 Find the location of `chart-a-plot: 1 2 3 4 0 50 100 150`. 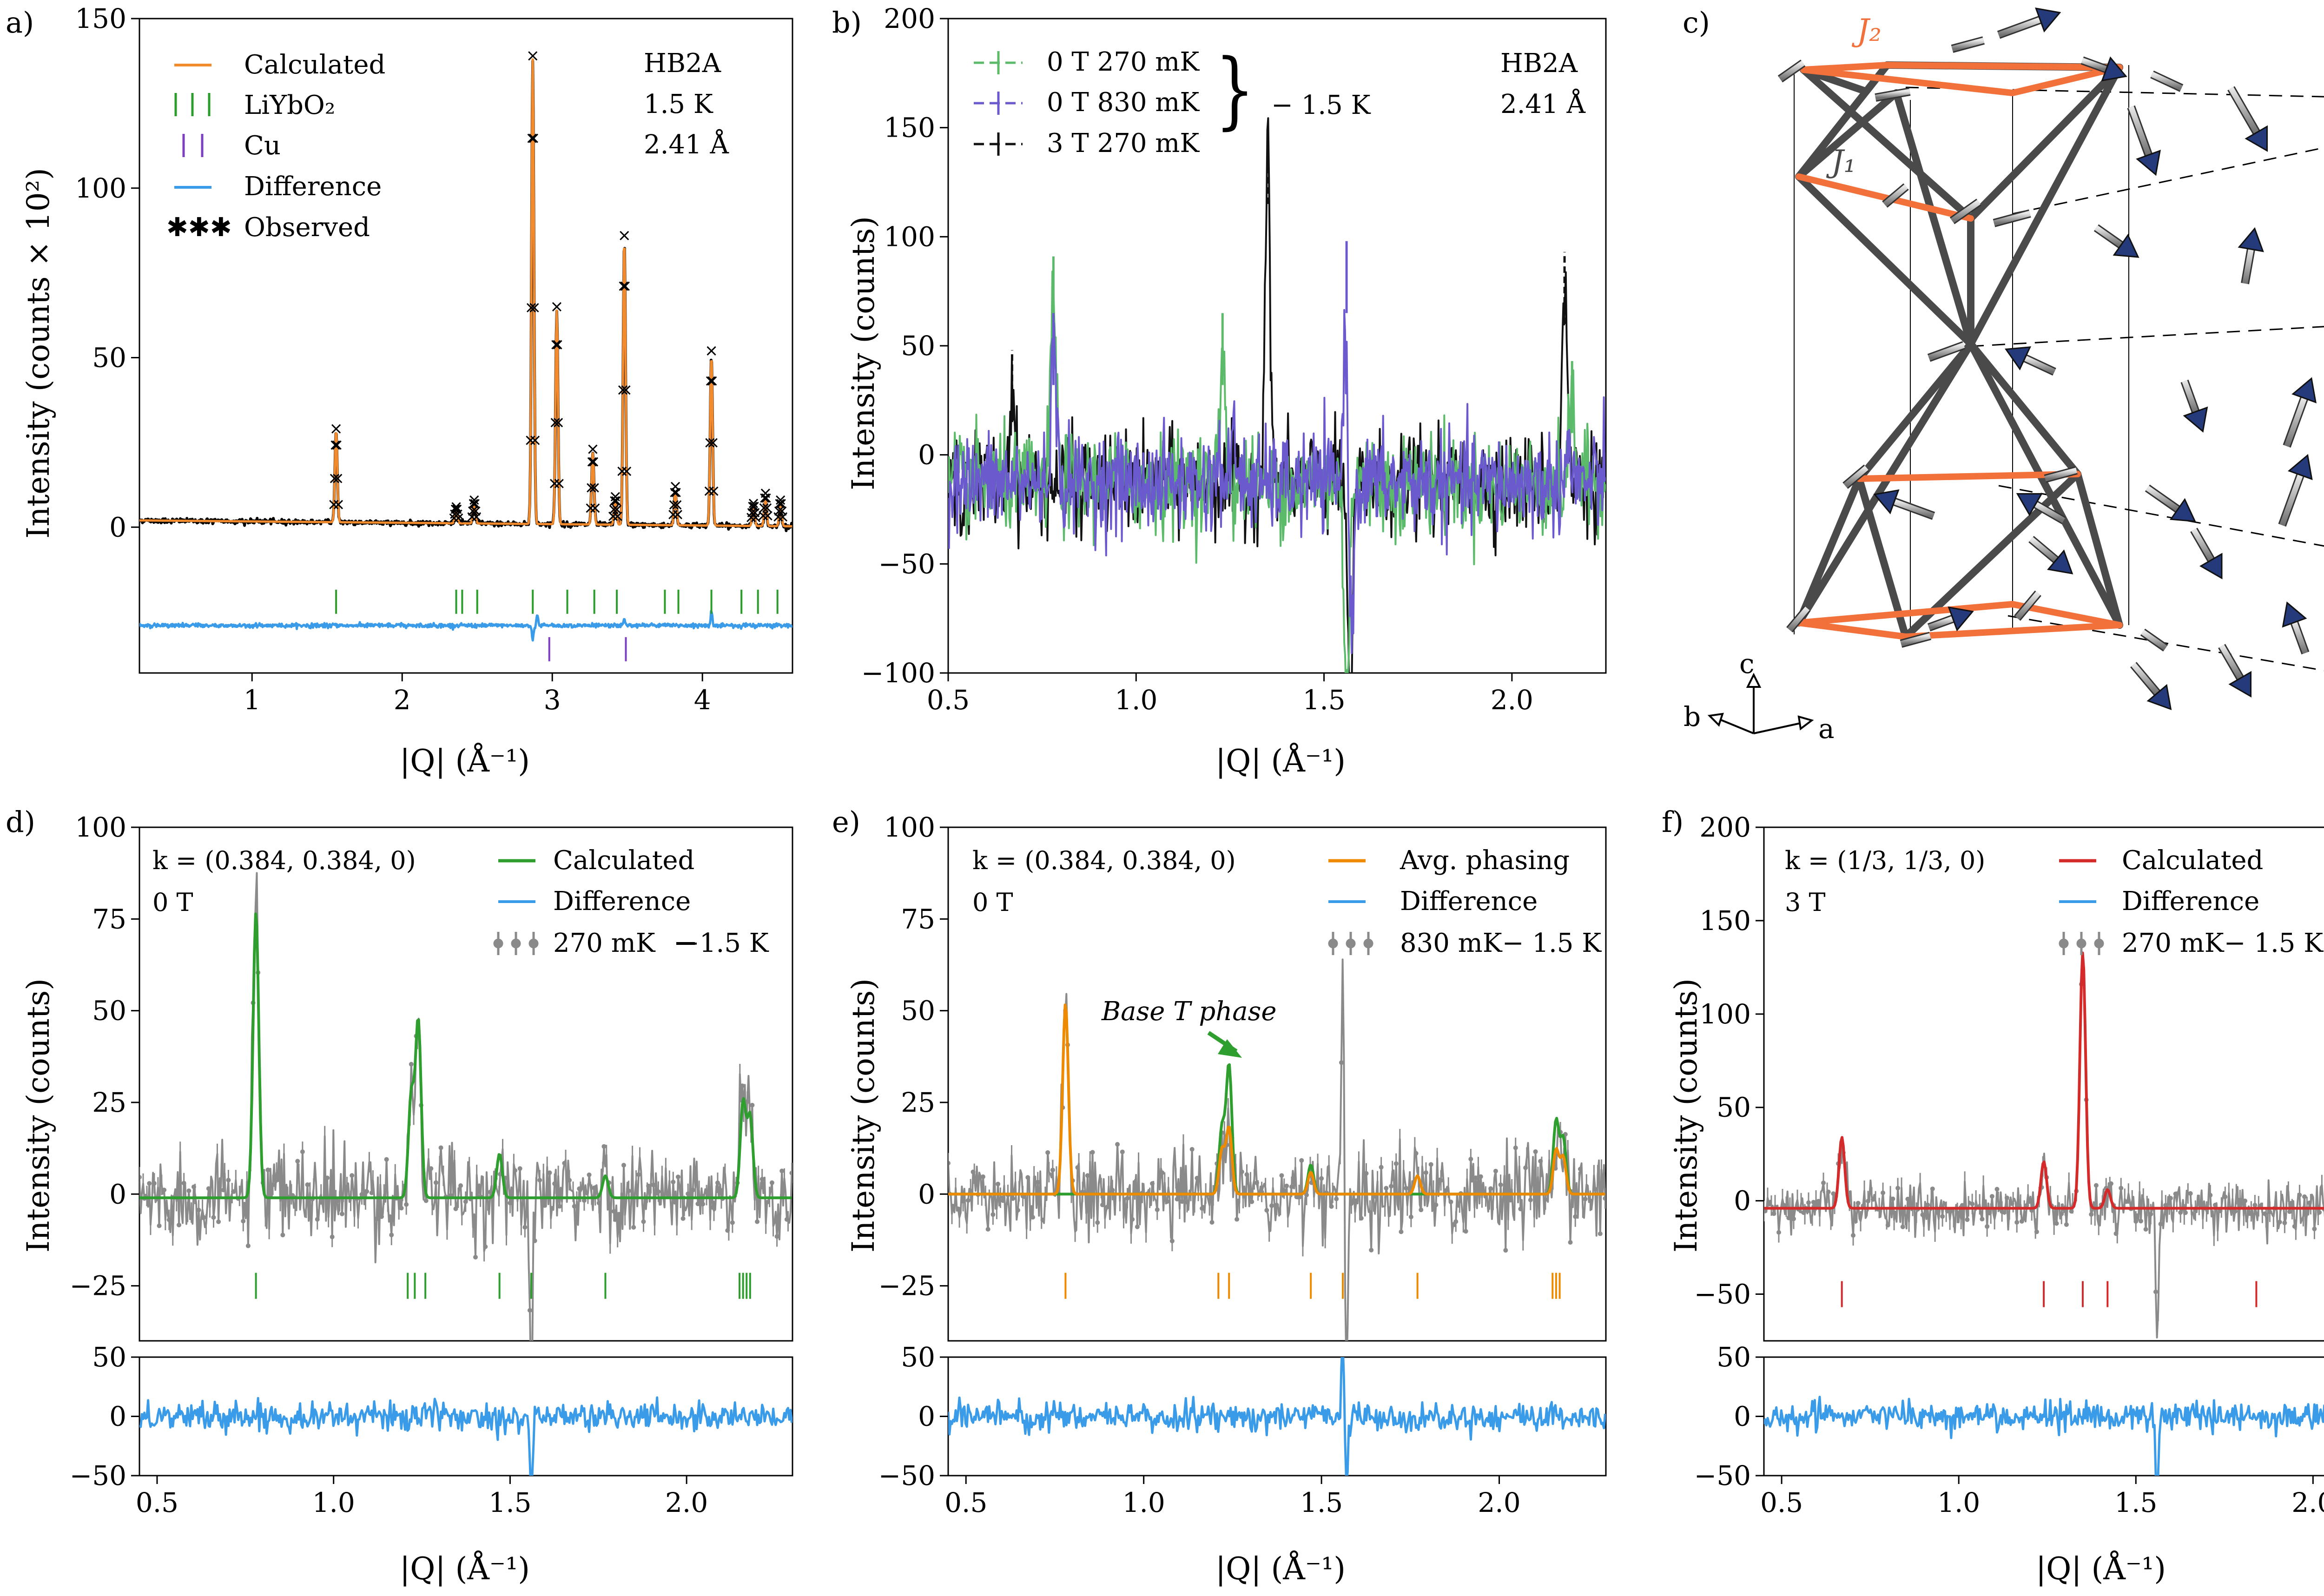

chart-a-plot: 1 2 3 4 0 50 100 150 is located at coordinates (434, 359).